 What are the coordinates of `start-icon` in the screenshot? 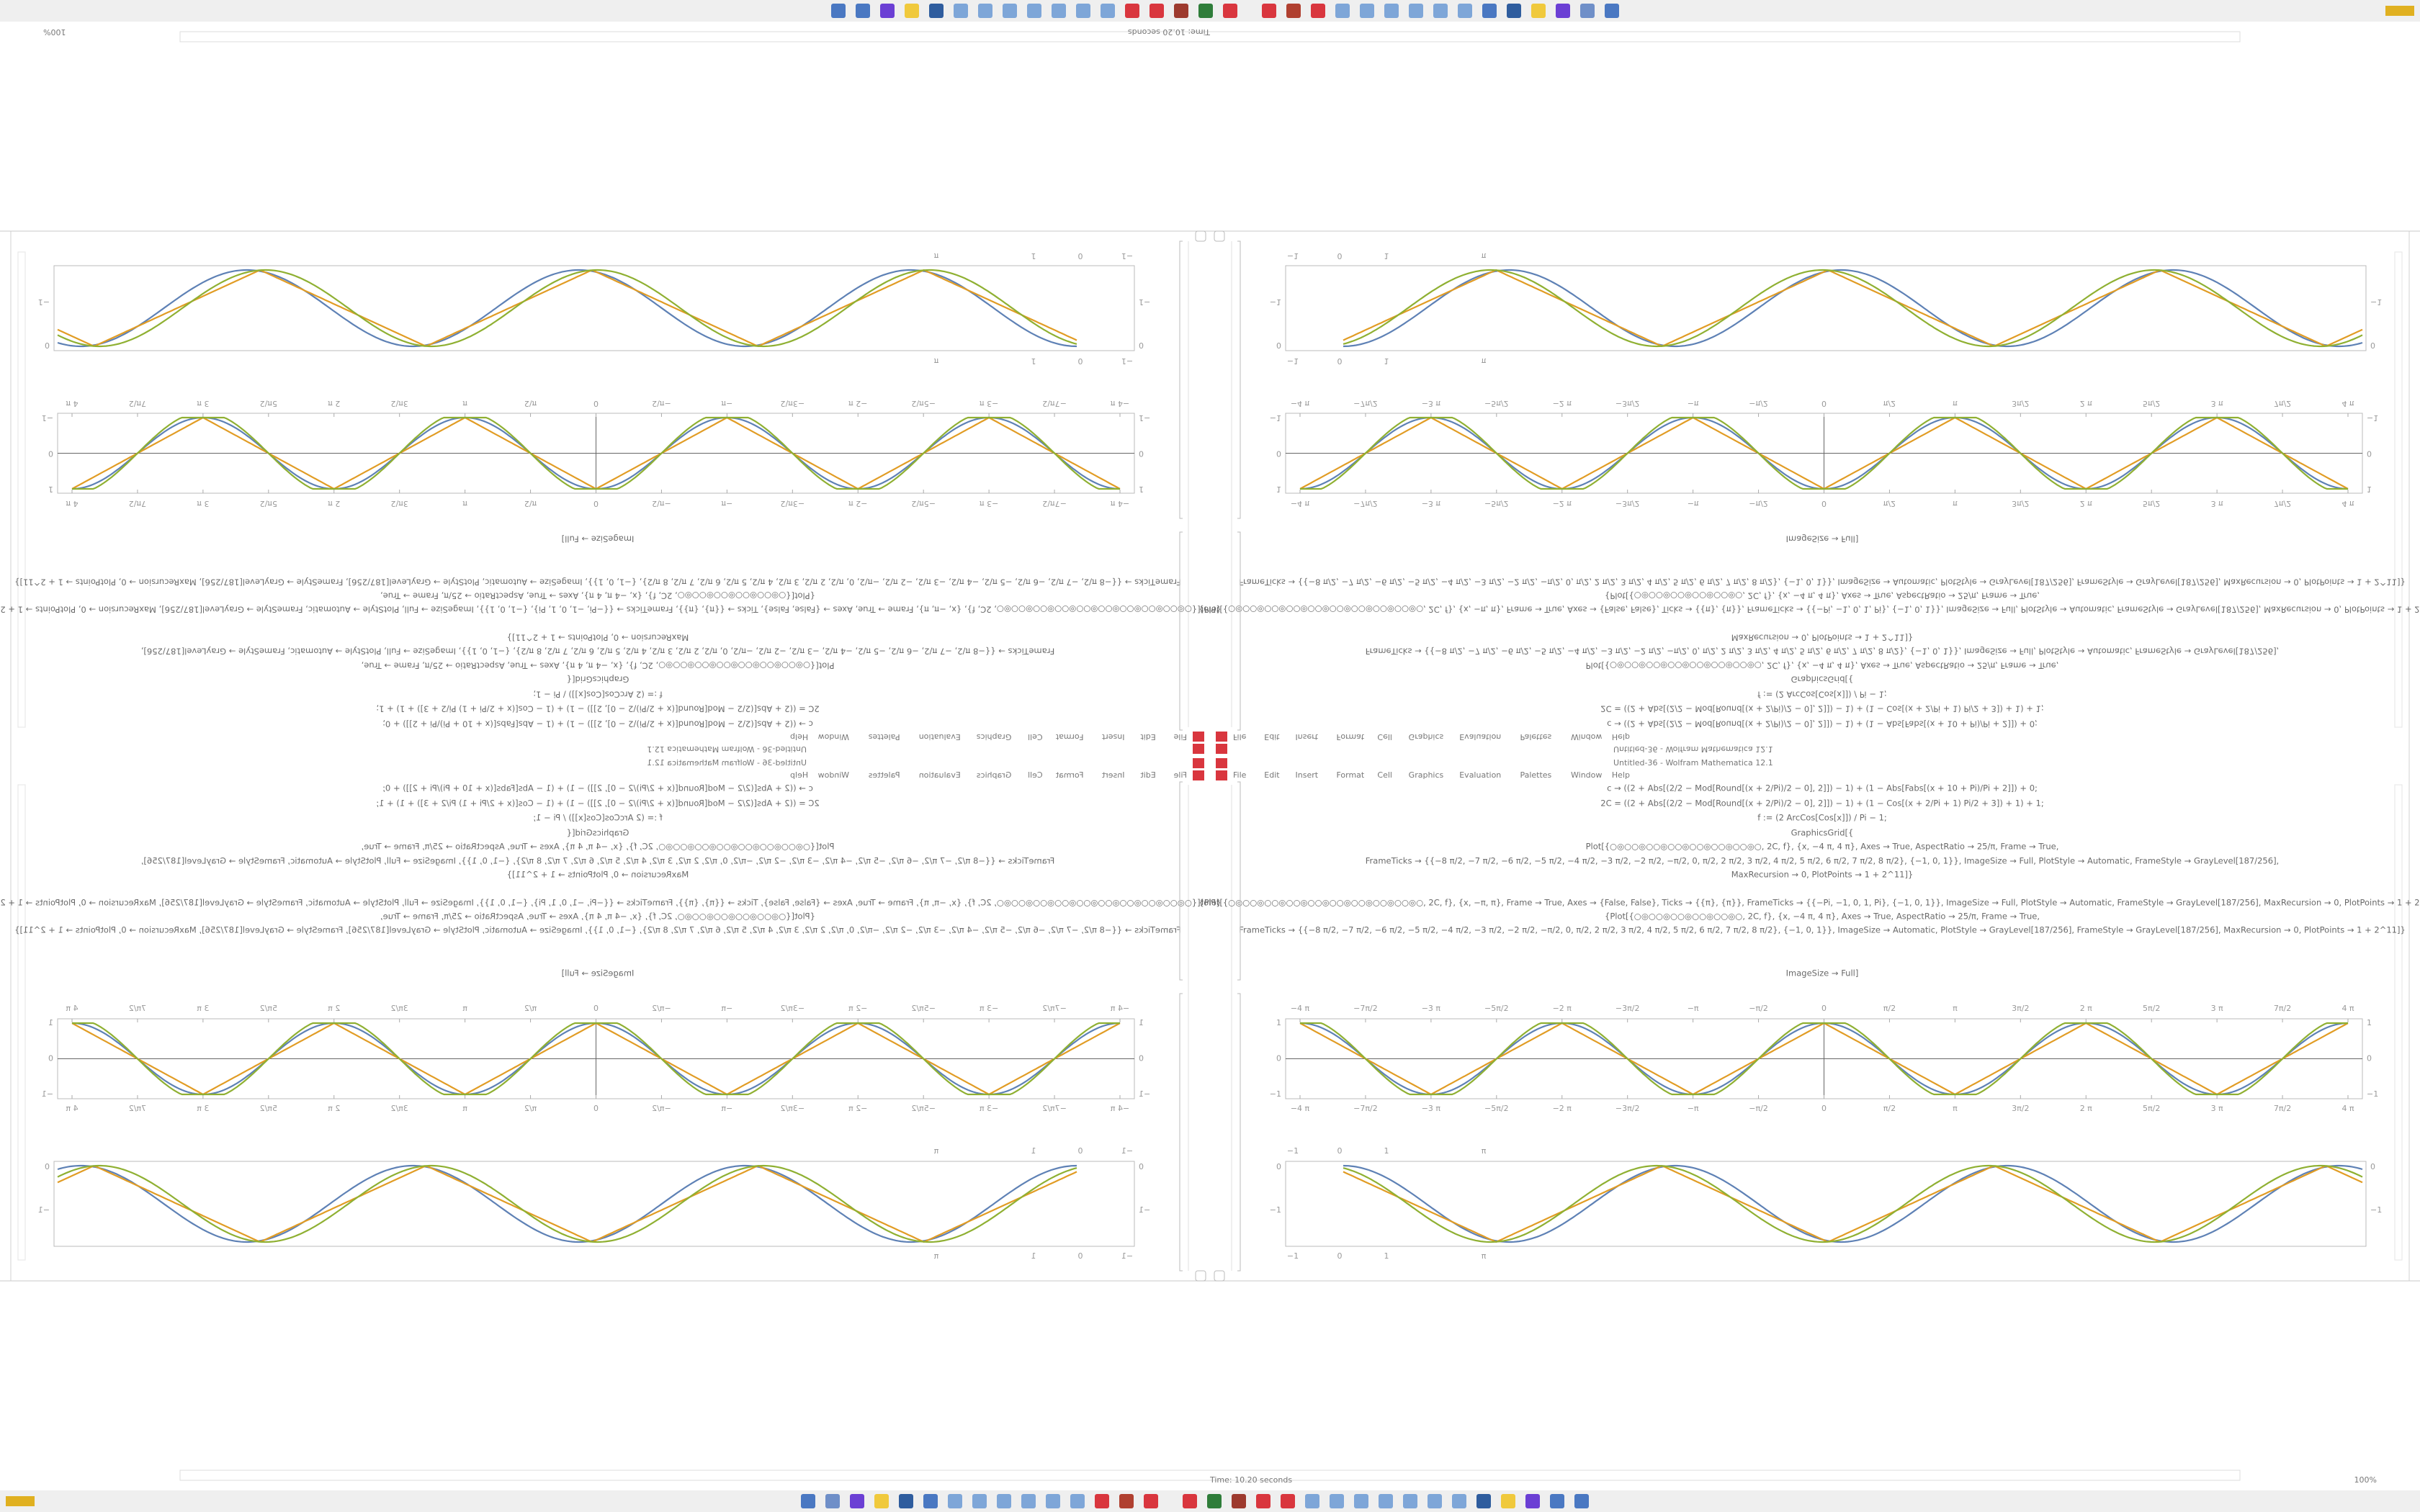 It's located at (2399, 11).